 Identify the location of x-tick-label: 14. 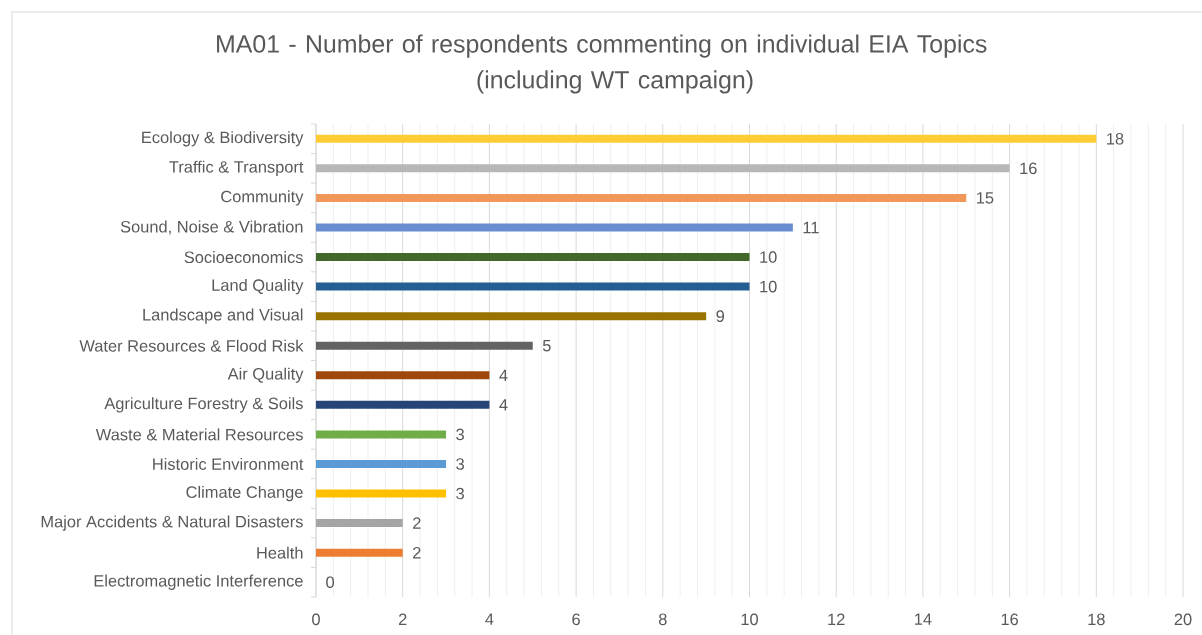
(923, 619).